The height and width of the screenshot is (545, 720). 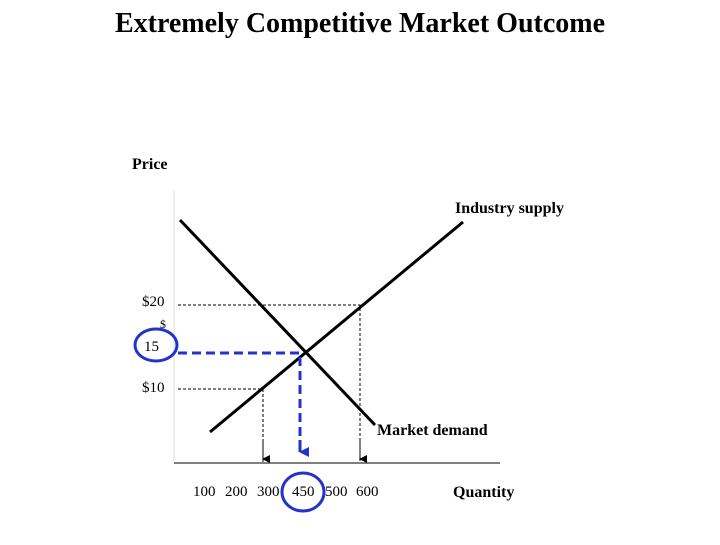 What do you see at coordinates (432, 430) in the screenshot?
I see `demand-label: Market demand` at bounding box center [432, 430].